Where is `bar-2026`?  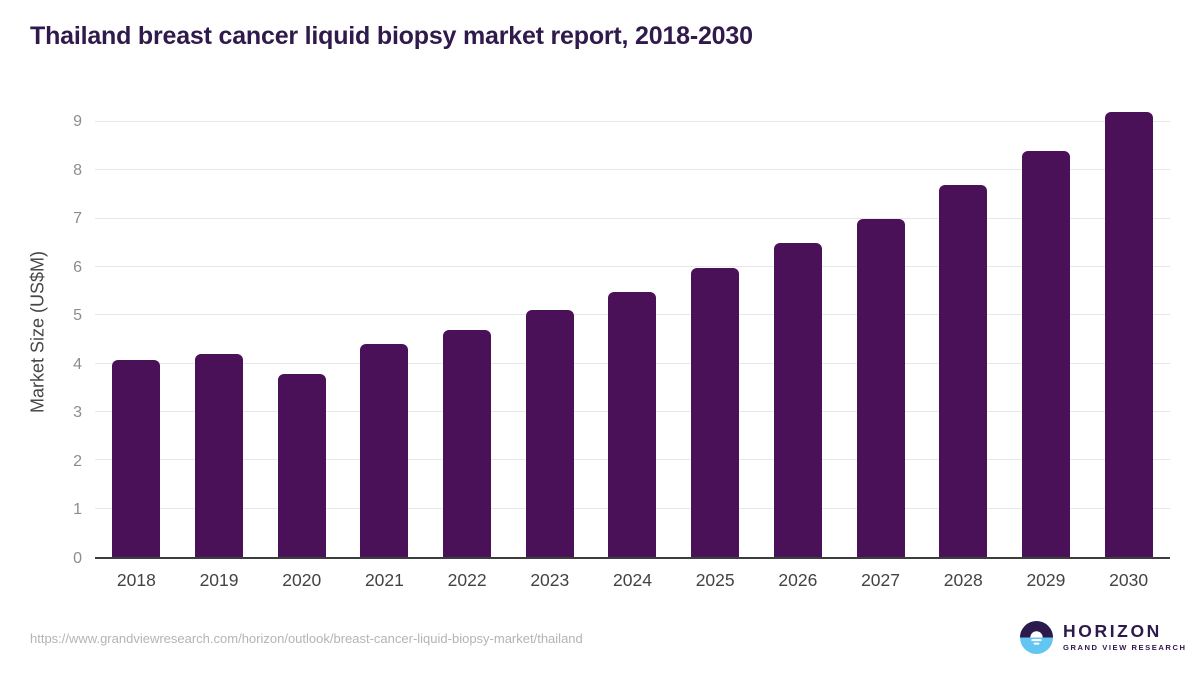
bar-2026 is located at coordinates (797, 399).